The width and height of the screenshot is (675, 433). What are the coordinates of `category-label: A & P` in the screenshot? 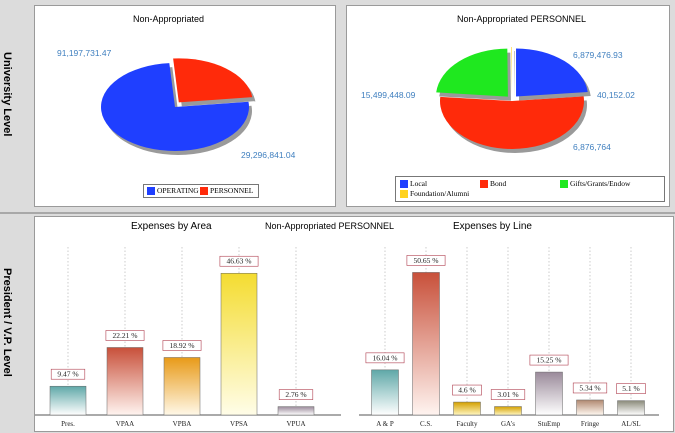 It's located at (385, 424).